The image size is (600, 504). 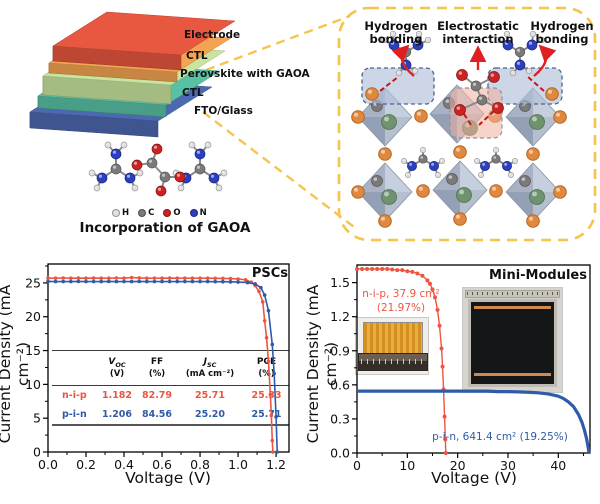 I want to click on arrow-hydrogen-left, so click(x=403, y=60).